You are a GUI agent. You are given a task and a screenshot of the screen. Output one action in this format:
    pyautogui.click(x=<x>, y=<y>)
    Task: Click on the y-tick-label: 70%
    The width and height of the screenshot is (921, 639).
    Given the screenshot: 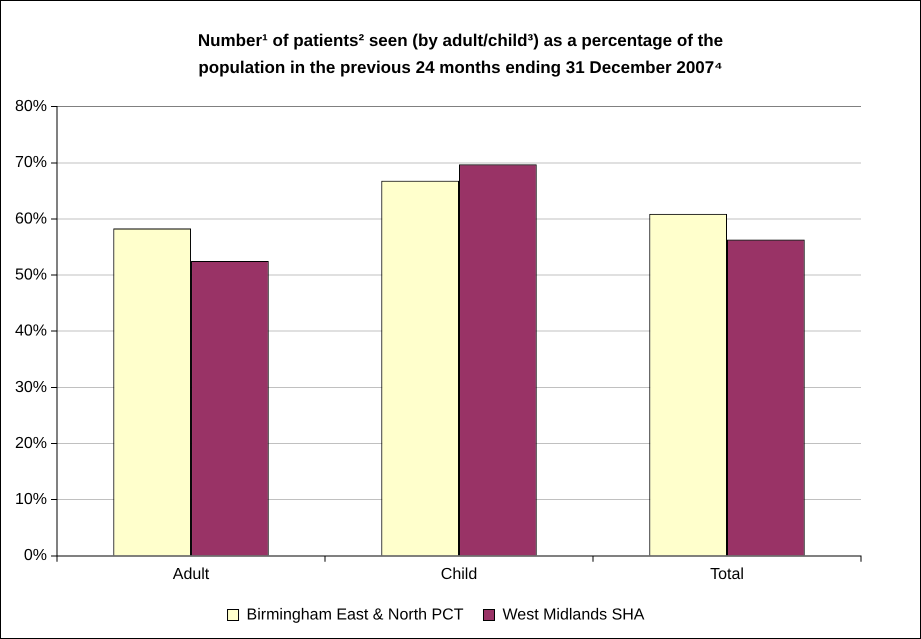 What is the action you would take?
    pyautogui.click(x=31, y=163)
    